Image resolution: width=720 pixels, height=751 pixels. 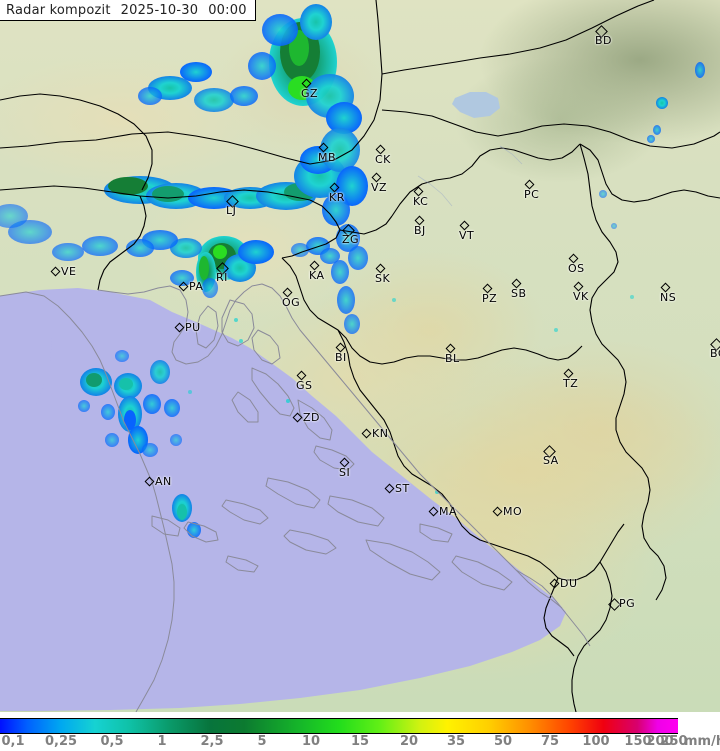 I want to click on city-label: PG, so click(x=627, y=603).